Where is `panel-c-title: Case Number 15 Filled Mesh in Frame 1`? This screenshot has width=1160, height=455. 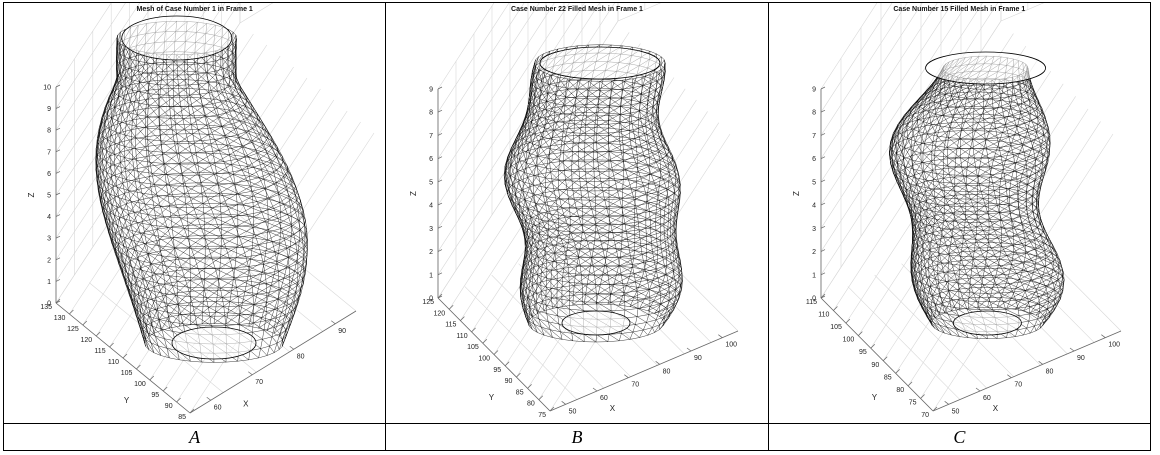 panel-c-title: Case Number 15 Filled Mesh in Frame 1 is located at coordinates (959, 9).